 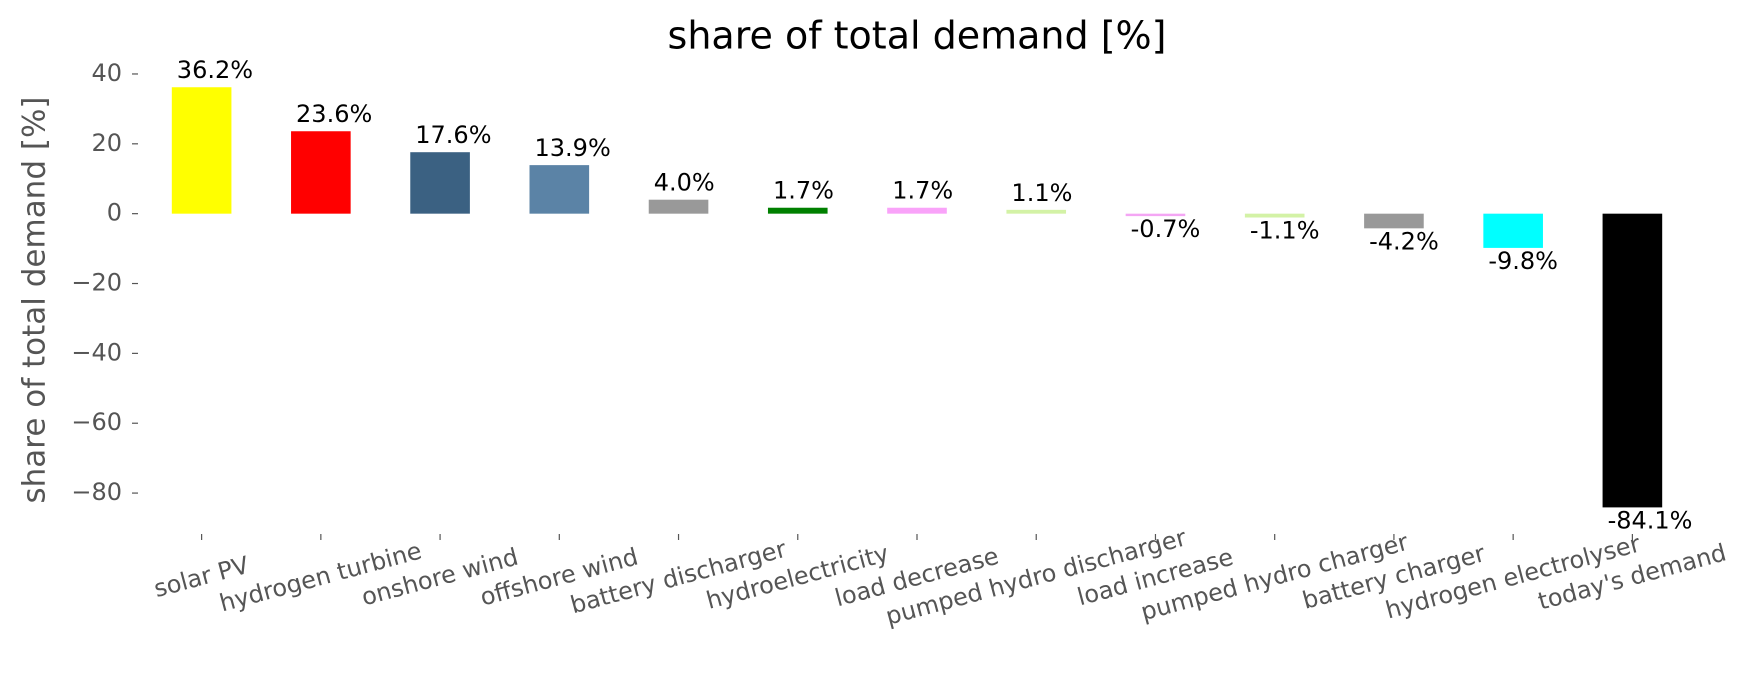 I want to click on y-tick-label: −40, so click(x=96, y=352).